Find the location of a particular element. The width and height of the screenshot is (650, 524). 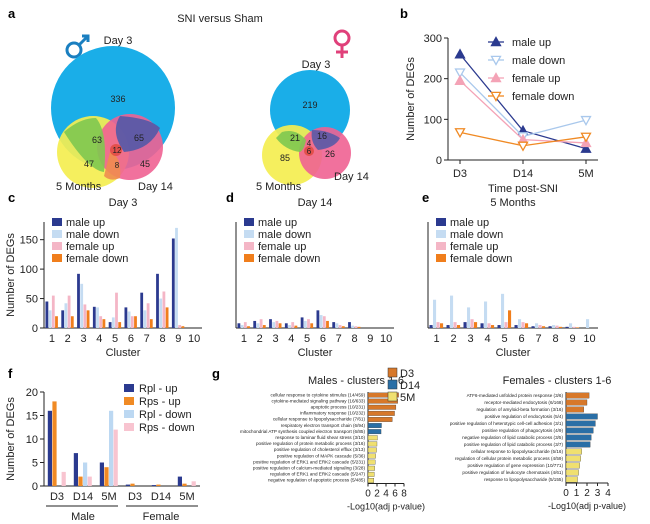

male-symbol-icon is located at coordinates (77, 46).